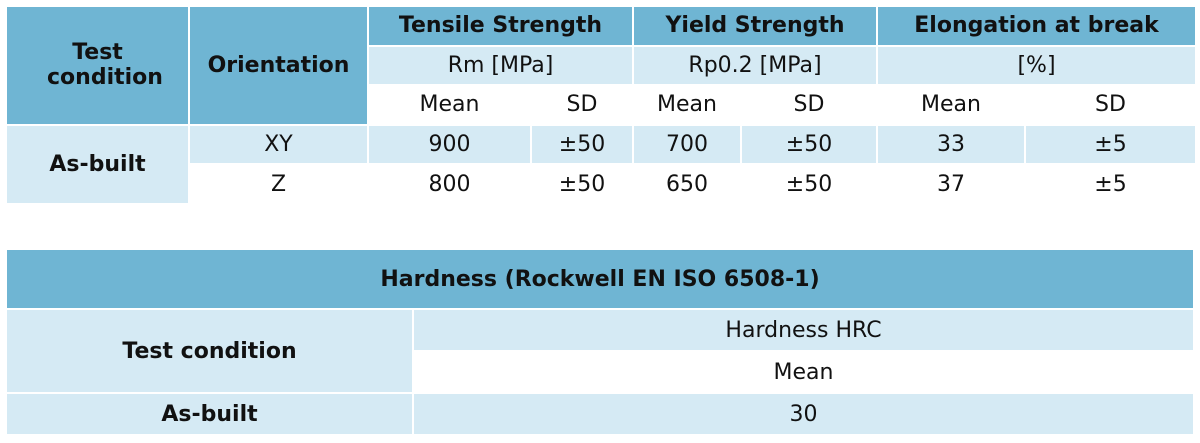 This screenshot has height=443, width=1200. I want to click on title-cell: Hardness (Rockwell EN ISO 6508-1), so click(600, 279).